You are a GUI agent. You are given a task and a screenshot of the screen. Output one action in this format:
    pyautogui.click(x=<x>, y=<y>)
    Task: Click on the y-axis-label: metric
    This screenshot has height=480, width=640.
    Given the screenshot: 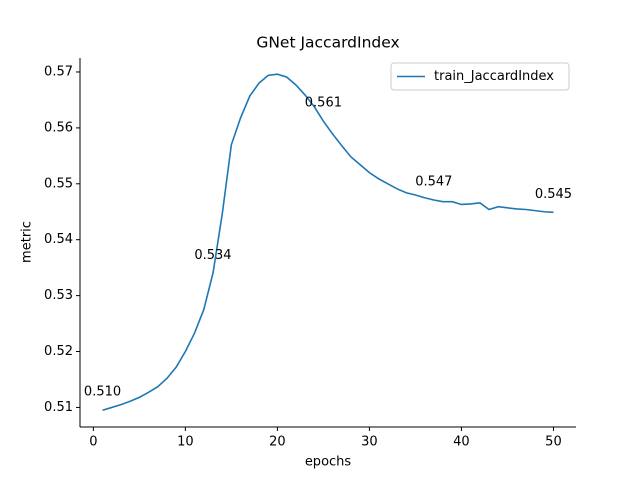 What is the action you would take?
    pyautogui.click(x=27, y=242)
    